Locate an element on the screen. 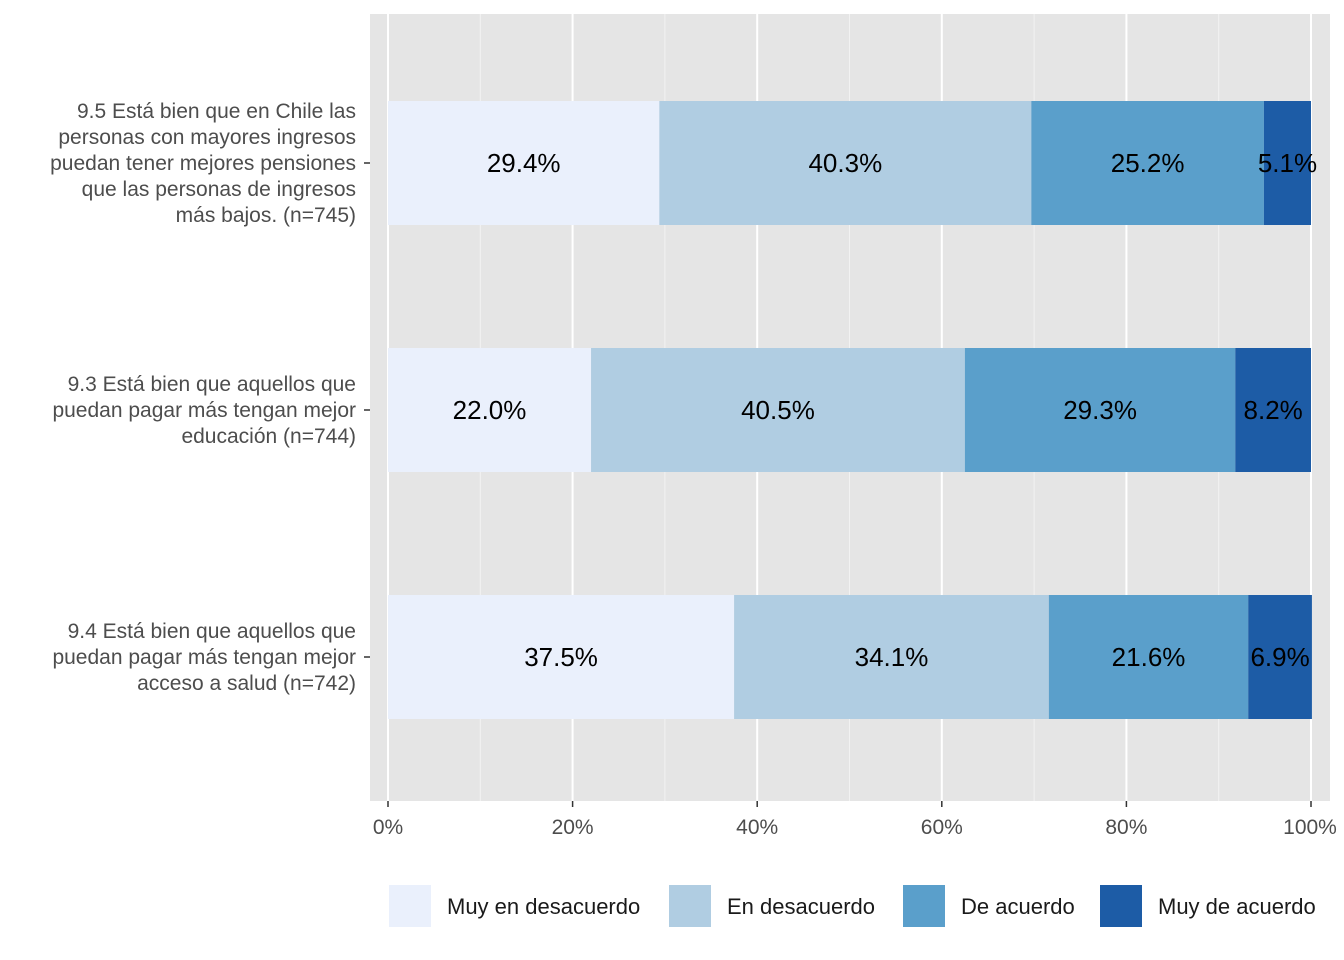 Image resolution: width=1344 pixels, height=960 pixels. bar-value-label: 6.9% is located at coordinates (1279, 657).